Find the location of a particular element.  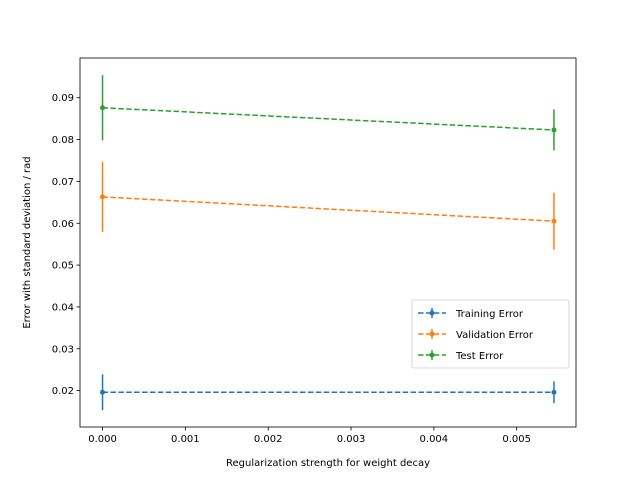

x-tick-label-2: 0.002 is located at coordinates (268, 439).